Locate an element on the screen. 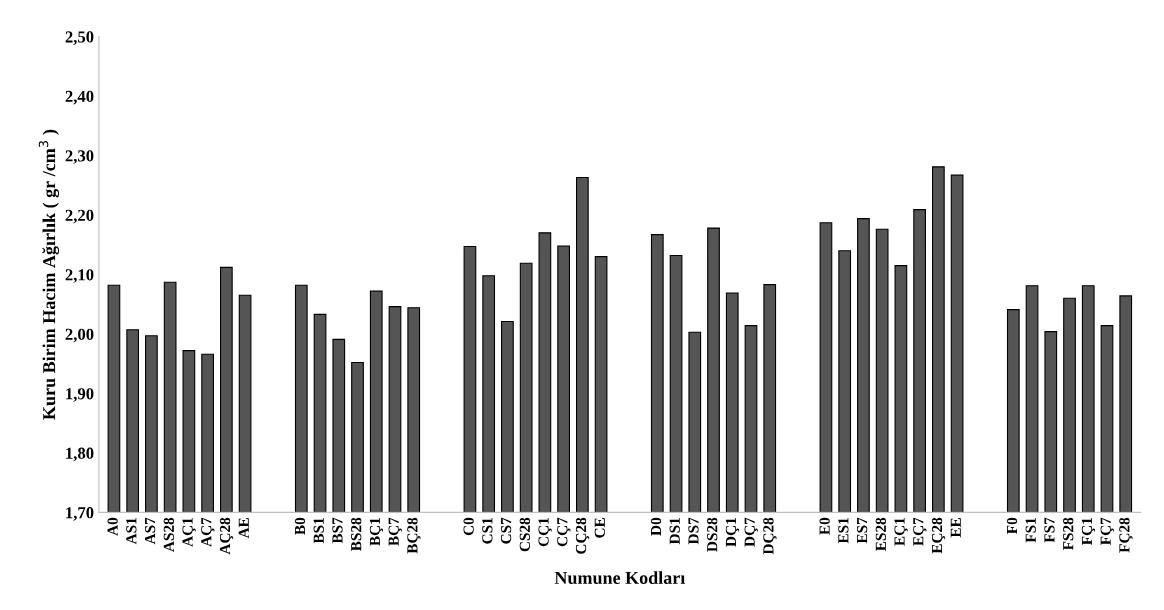 The height and width of the screenshot is (610, 1164). x-tick-label: FÇ7 is located at coordinates (1107, 531).